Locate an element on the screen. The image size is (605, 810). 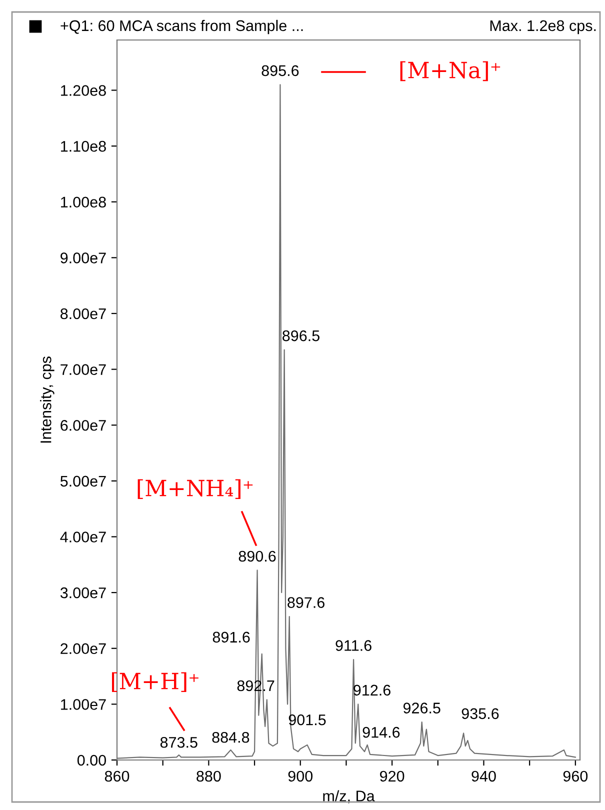
annotation: 926.5 is located at coordinates (421, 708).